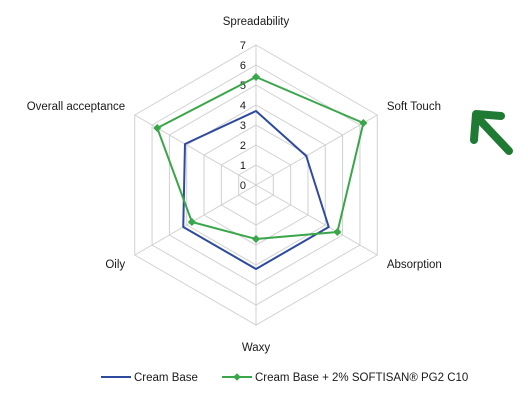  I want to click on tick-label: 1, so click(243, 166).